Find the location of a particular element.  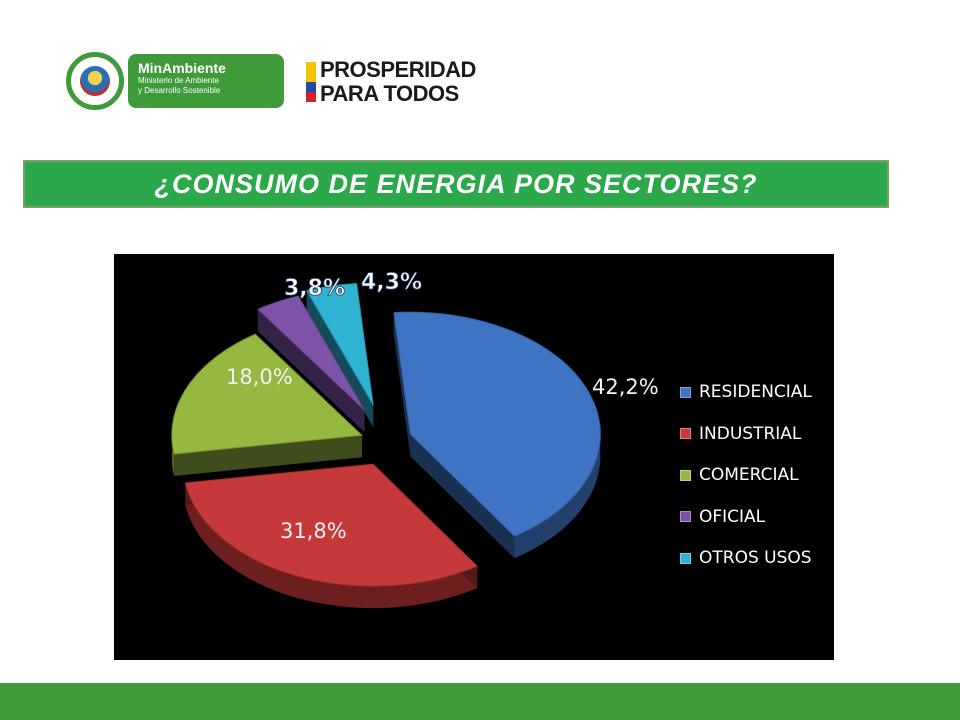

legend-label-industrial: INDUSTRIAL is located at coordinates (750, 433).